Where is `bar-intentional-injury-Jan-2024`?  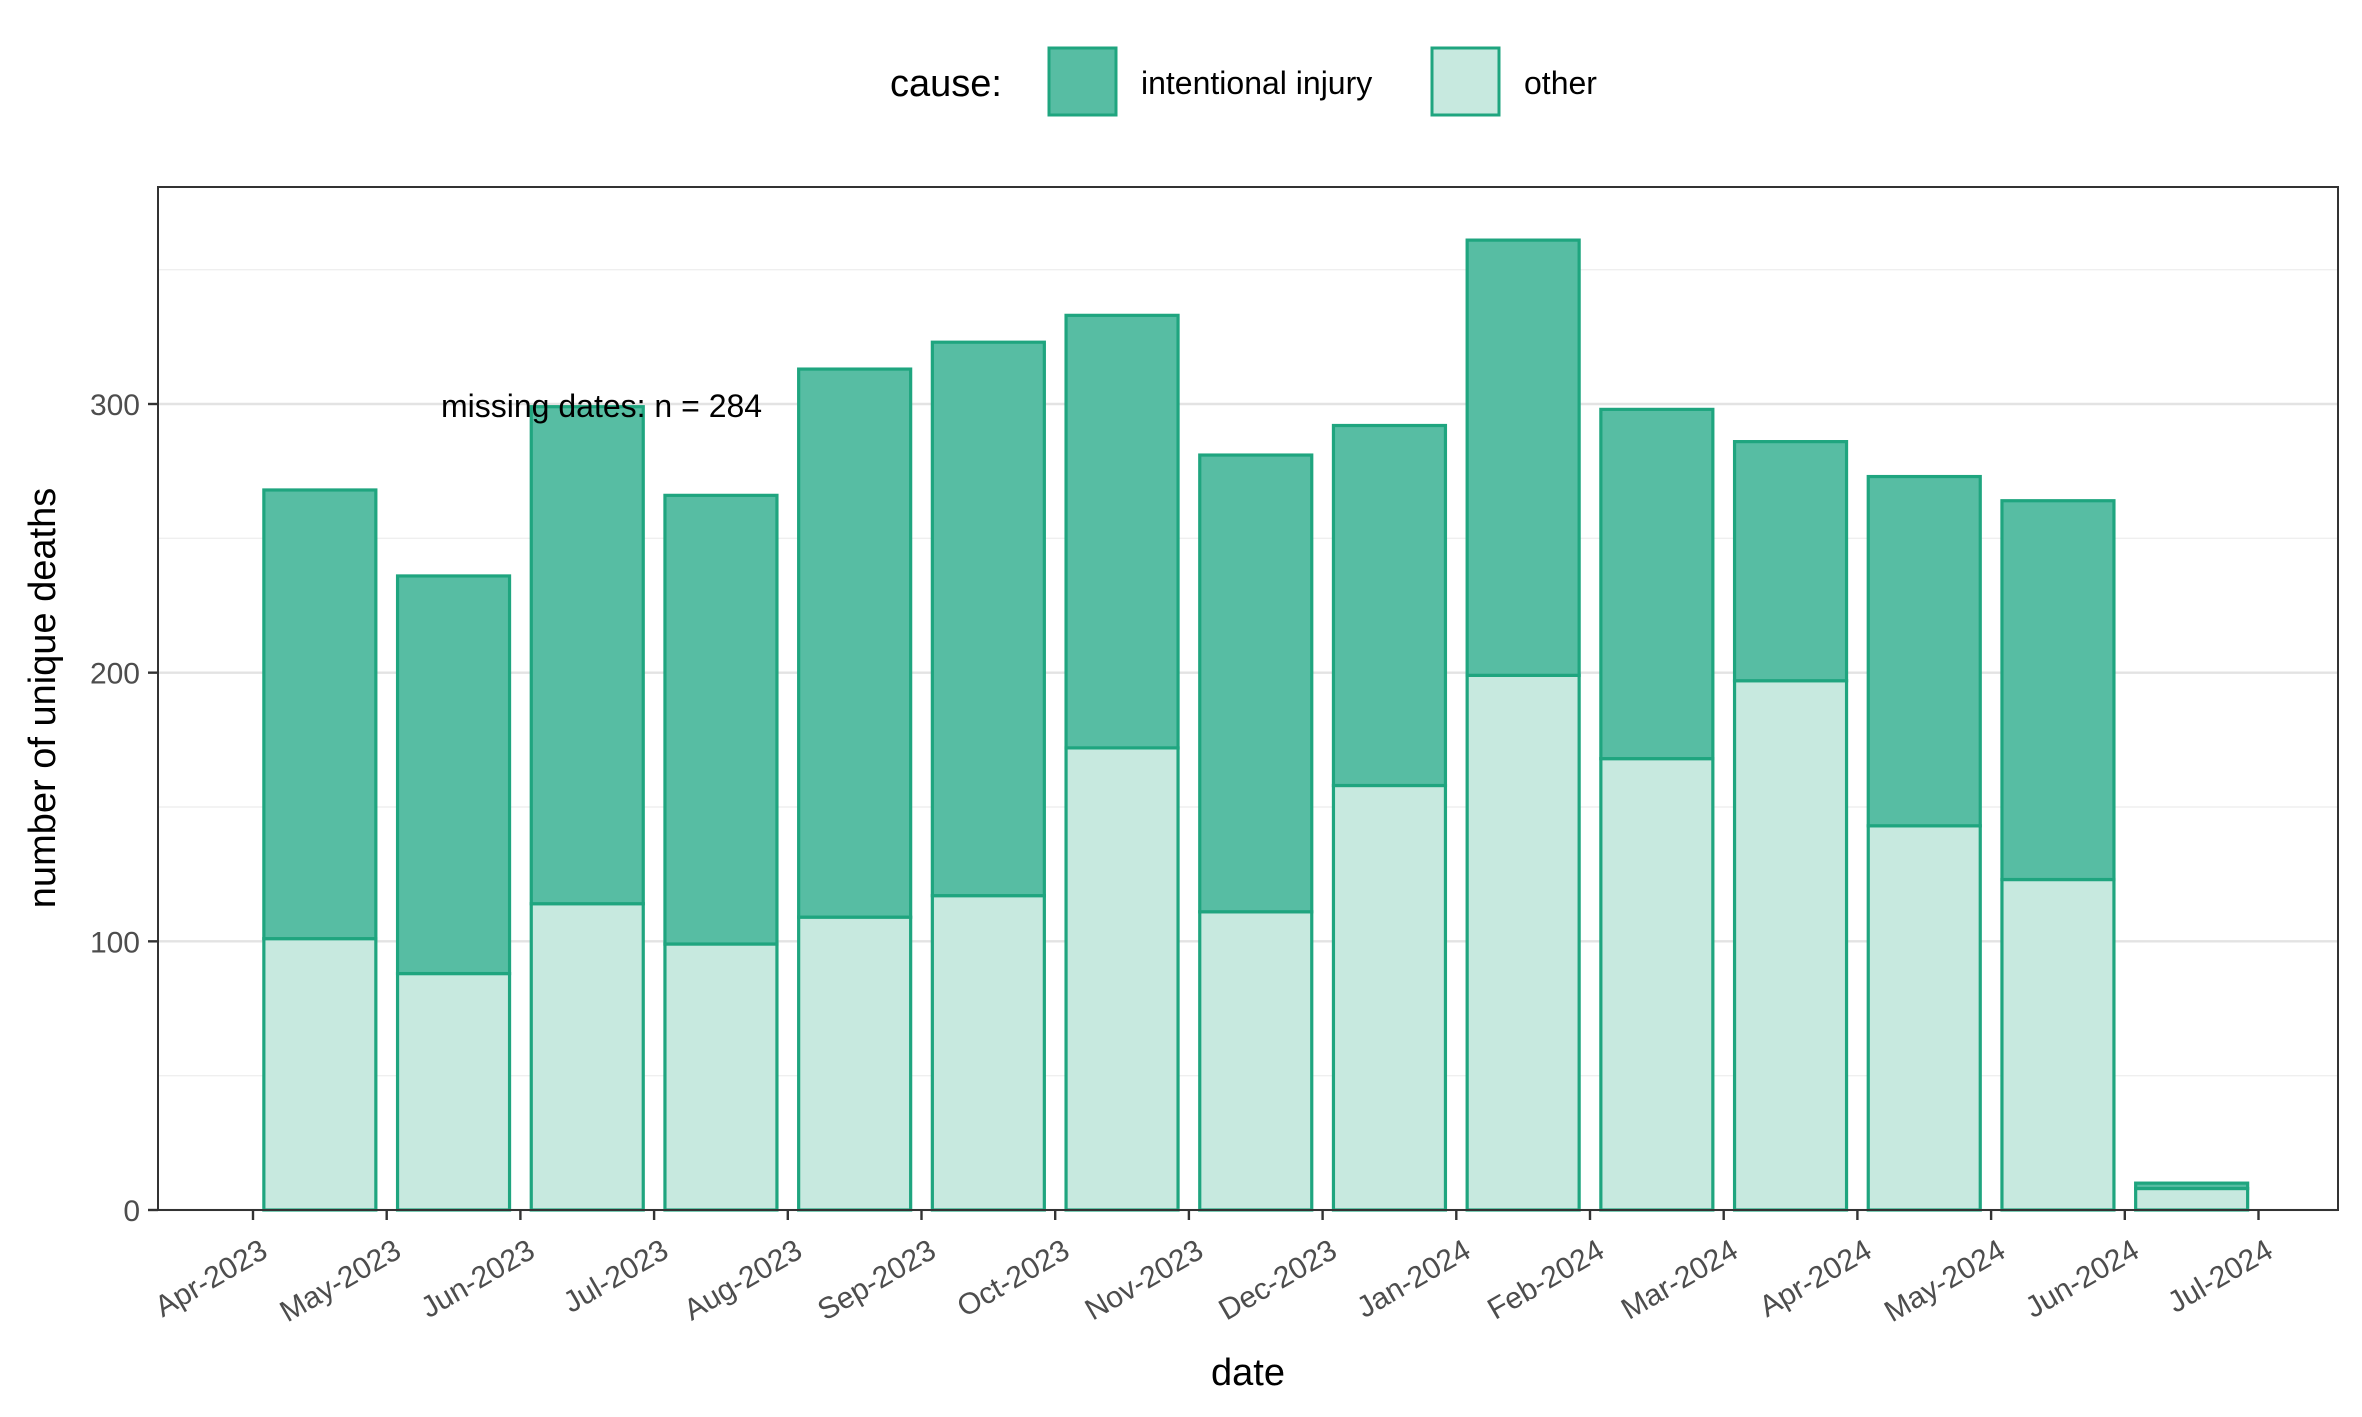 bar-intentional-injury-Jan-2024 is located at coordinates (1523, 457).